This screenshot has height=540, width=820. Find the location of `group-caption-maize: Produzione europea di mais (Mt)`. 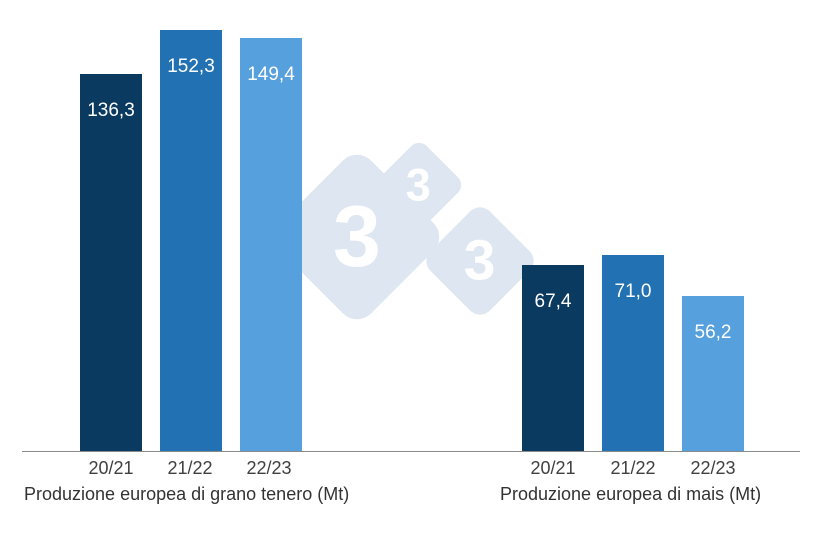

group-caption-maize: Produzione europea di mais (Mt) is located at coordinates (631, 494).